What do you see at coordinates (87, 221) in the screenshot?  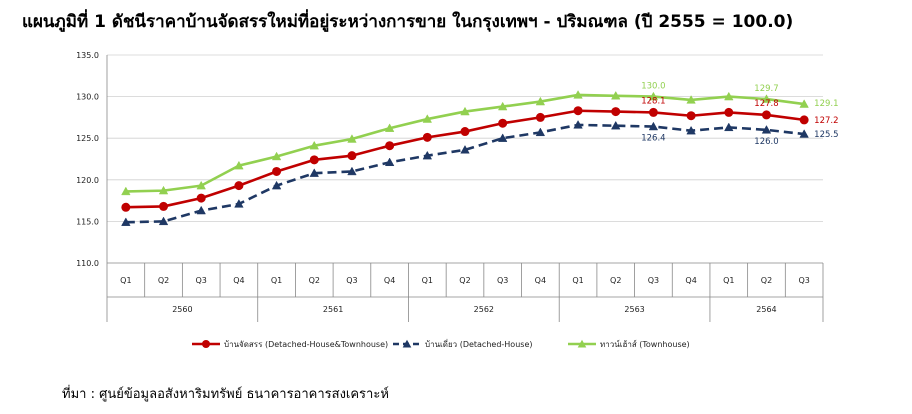 I see `y-tick-label: 115.0` at bounding box center [87, 221].